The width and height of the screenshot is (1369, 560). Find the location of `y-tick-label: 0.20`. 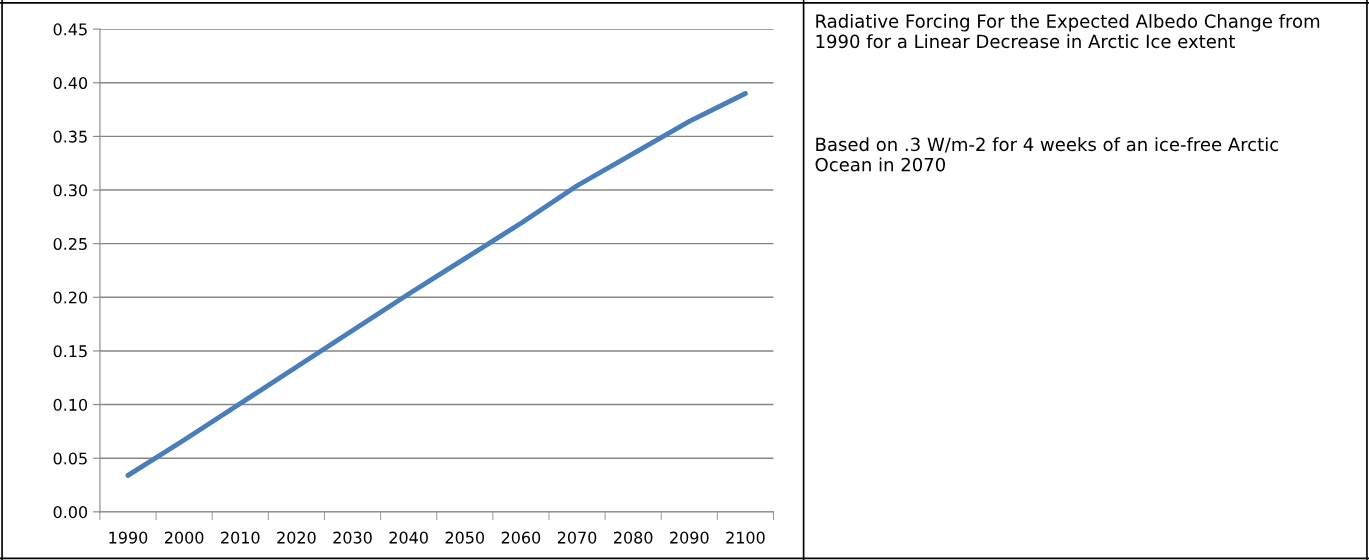

y-tick-label: 0.20 is located at coordinates (70, 297).